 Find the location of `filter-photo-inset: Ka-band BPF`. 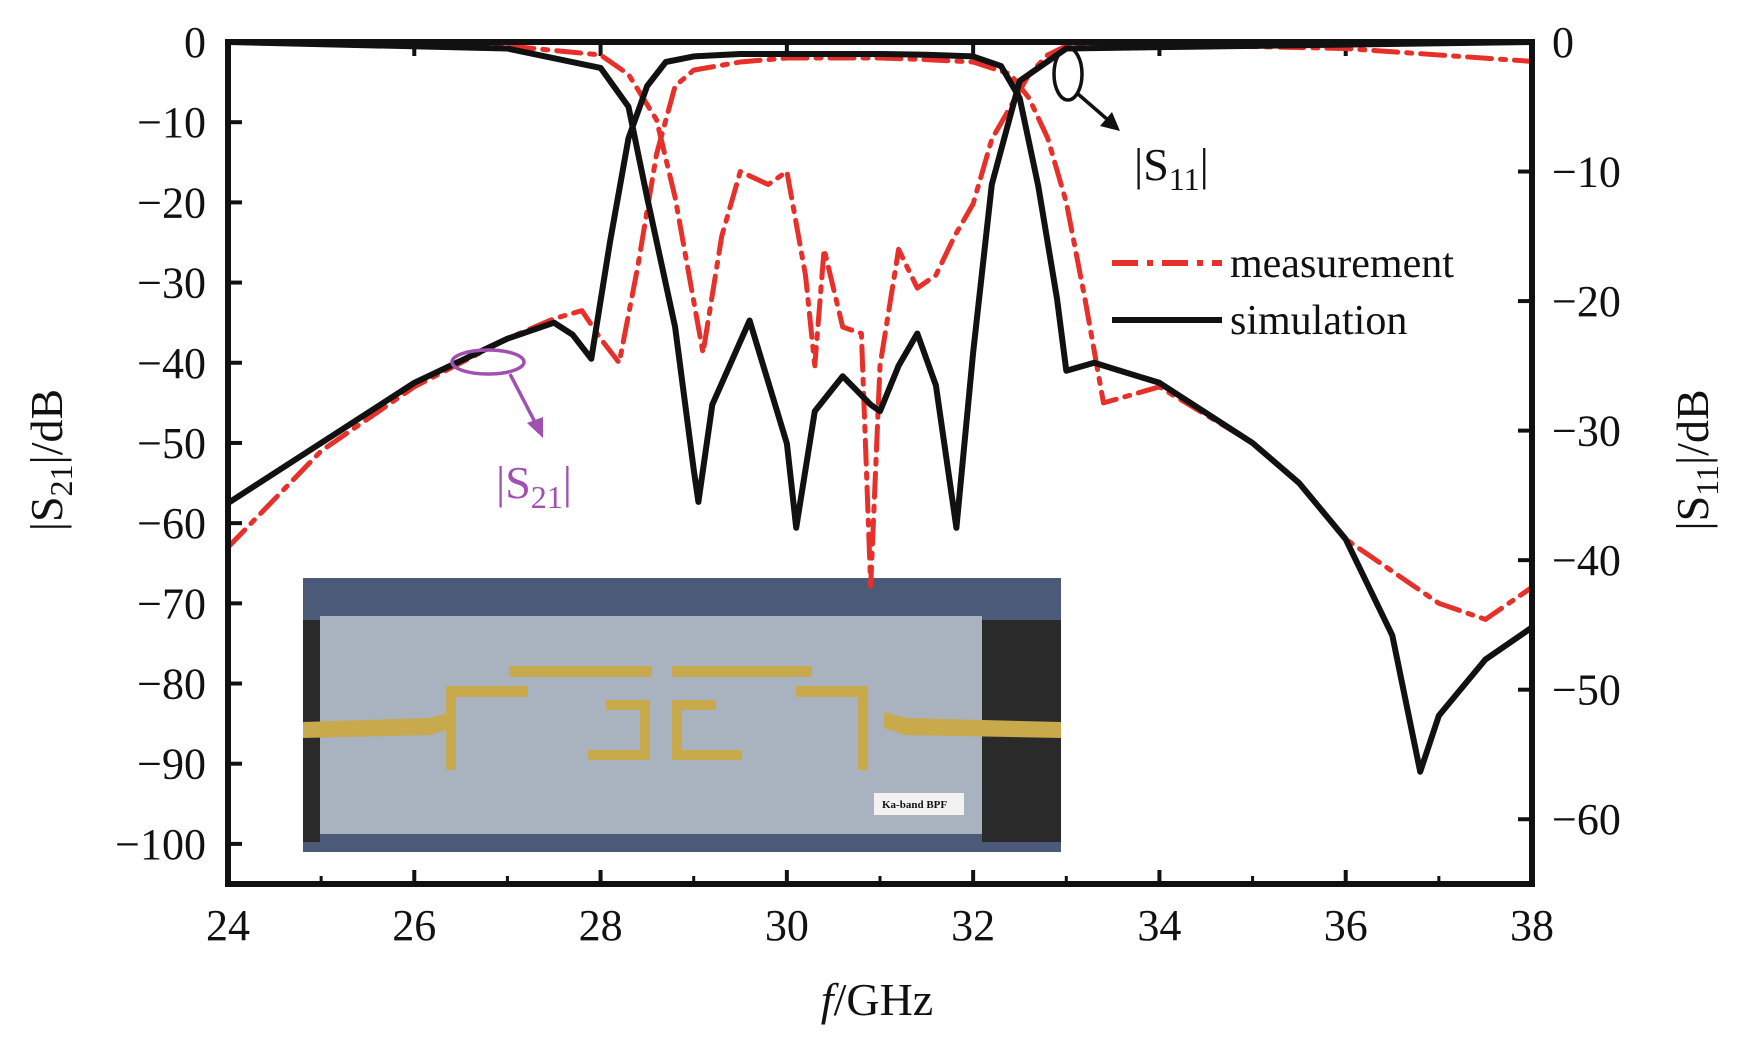

filter-photo-inset: Ka-band BPF is located at coordinates (682, 715).